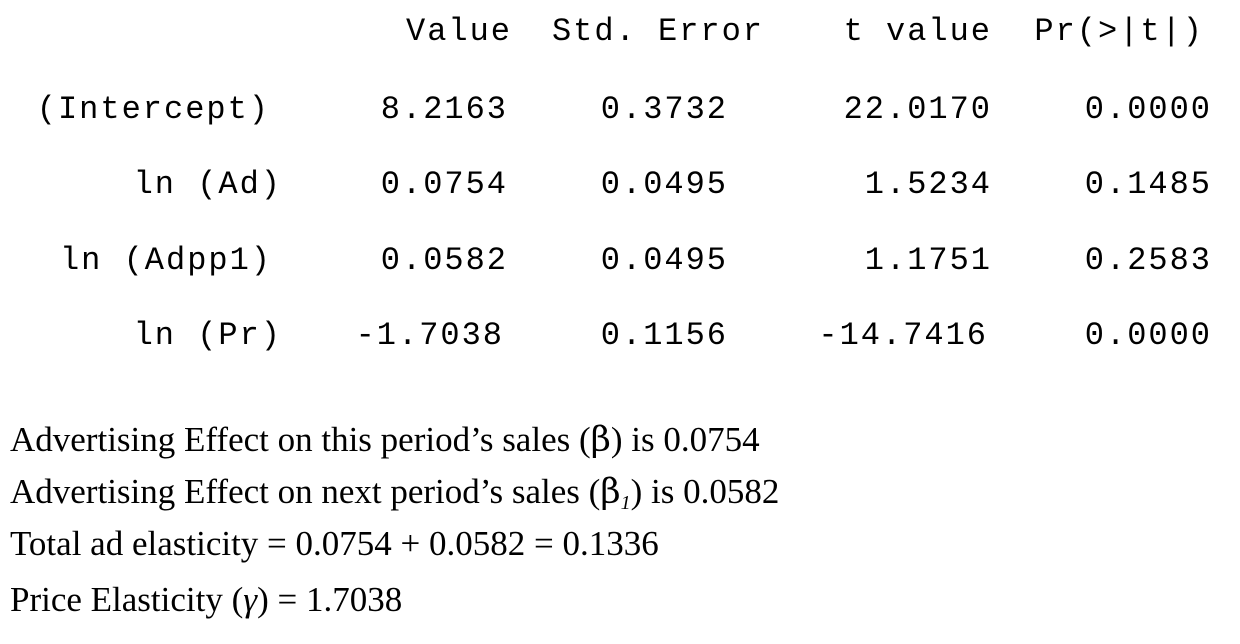 This screenshot has height=644, width=1240. Describe the element at coordinates (928, 260) in the screenshot. I see `row-t-value: 1.1751` at that location.